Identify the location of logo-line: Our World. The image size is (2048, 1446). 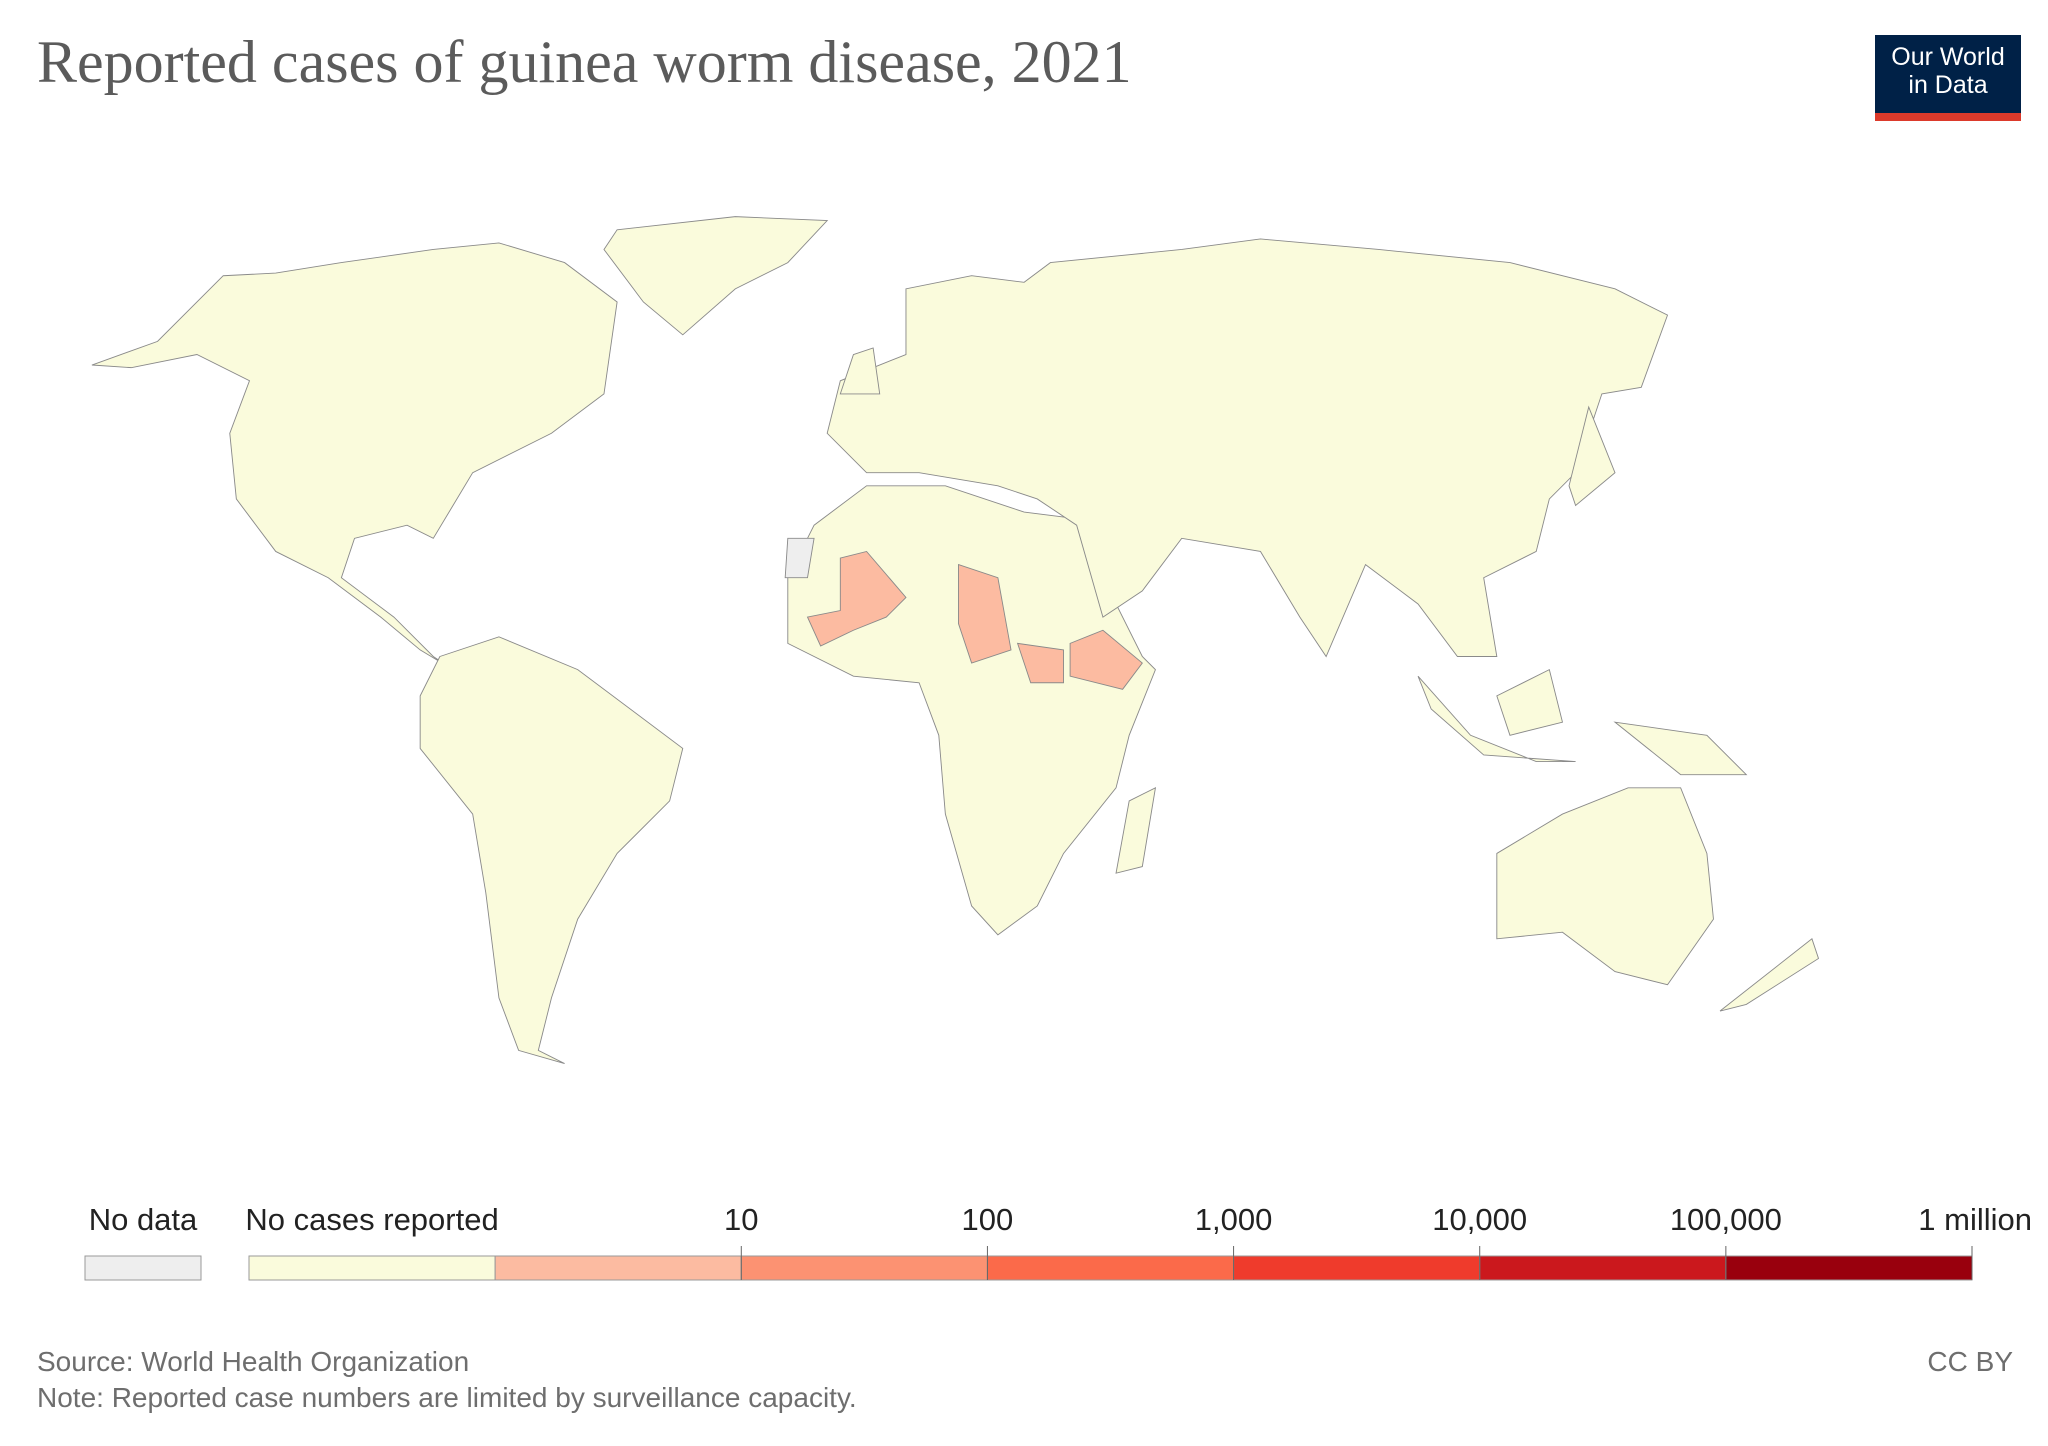
(1948, 57).